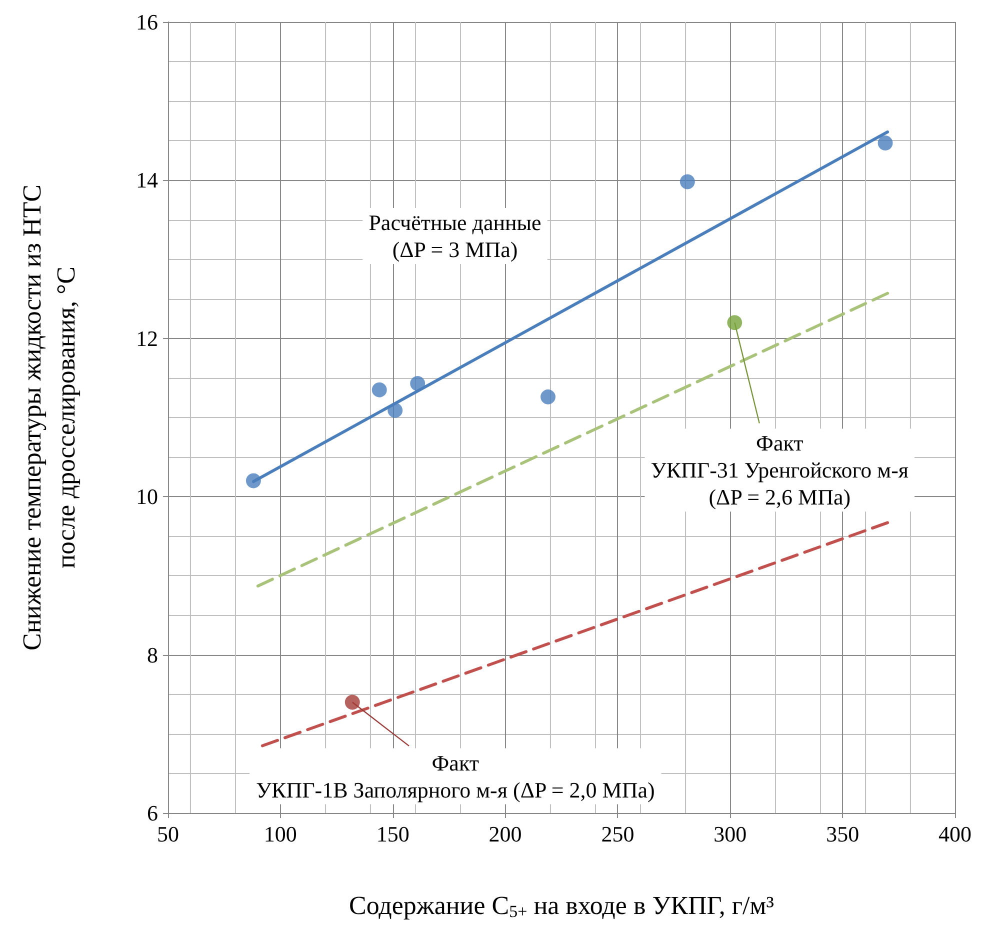 This screenshot has height=939, width=982. I want to click on y-tick-label: 10, so click(147, 497).